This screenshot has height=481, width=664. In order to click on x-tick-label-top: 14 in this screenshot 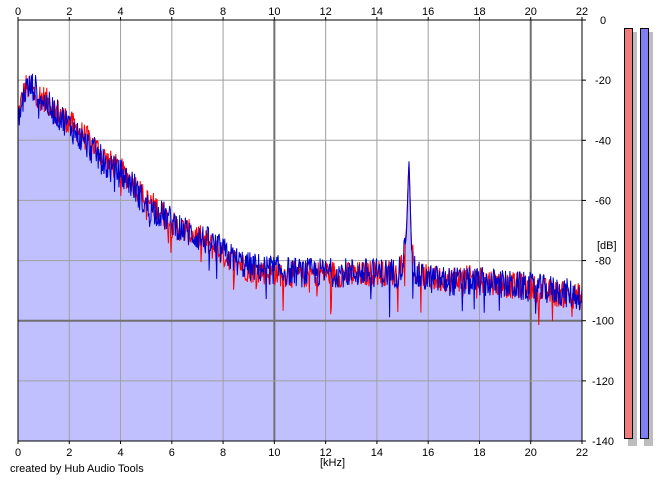, I will do `click(377, 12)`.